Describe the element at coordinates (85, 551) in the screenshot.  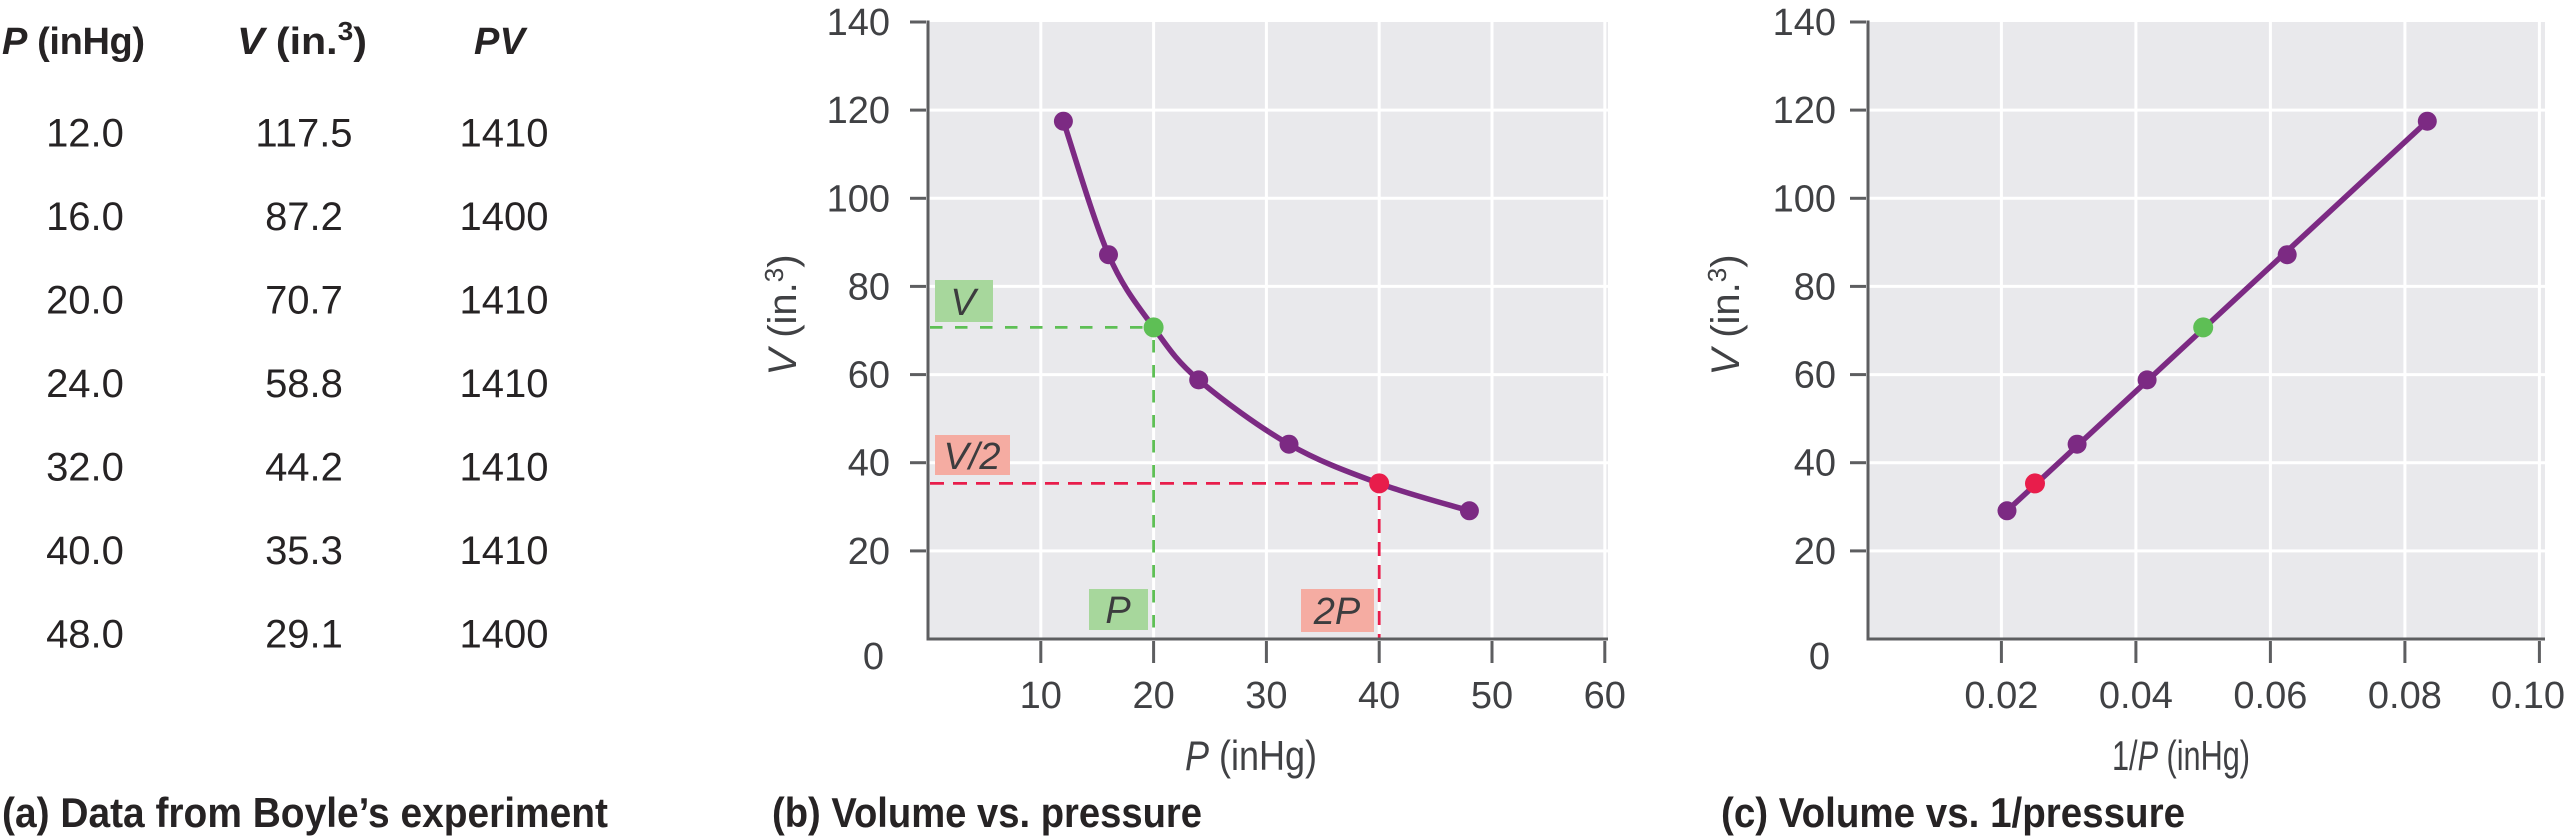
I see `svg-text: 40.0` at that location.